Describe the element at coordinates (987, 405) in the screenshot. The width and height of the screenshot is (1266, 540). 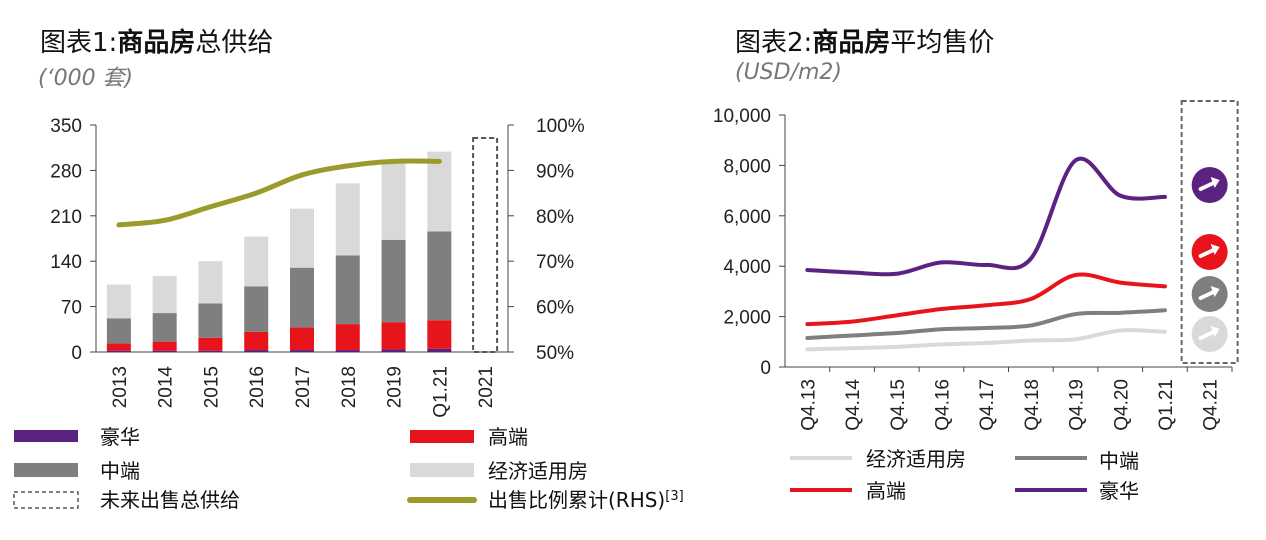
I see `x-tick-label: Q4.17` at that location.